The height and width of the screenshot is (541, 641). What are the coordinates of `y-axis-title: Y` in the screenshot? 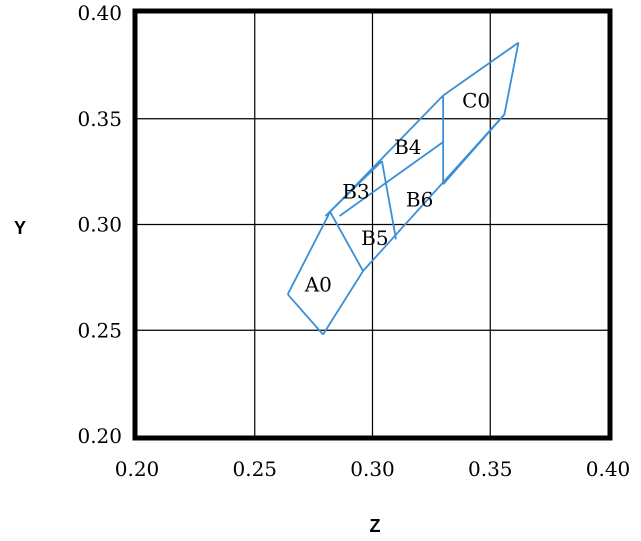 It's located at (20, 228).